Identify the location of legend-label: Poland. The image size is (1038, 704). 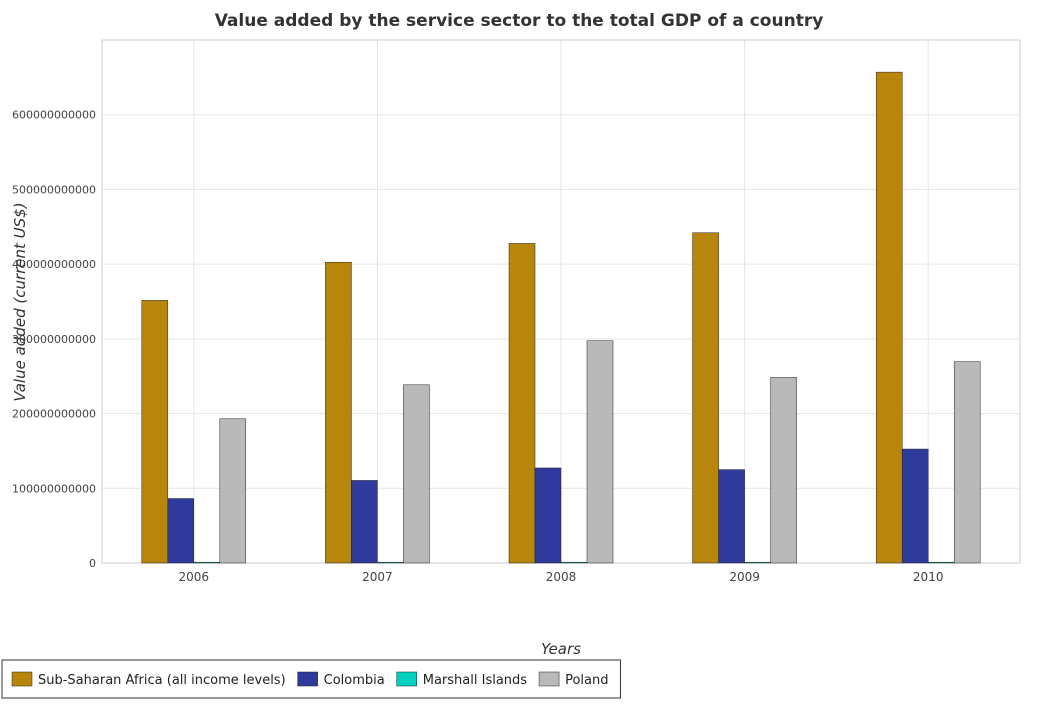
(586, 680).